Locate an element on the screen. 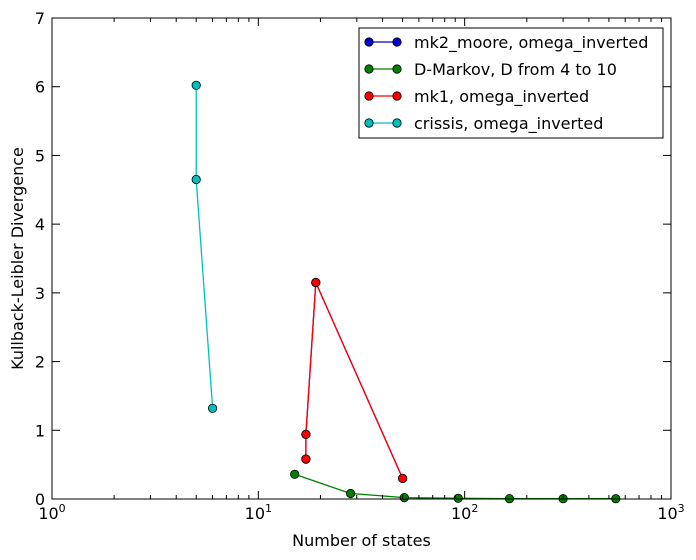 This screenshot has height=560, width=696. y-tick-label-3: 3 is located at coordinates (40, 293).